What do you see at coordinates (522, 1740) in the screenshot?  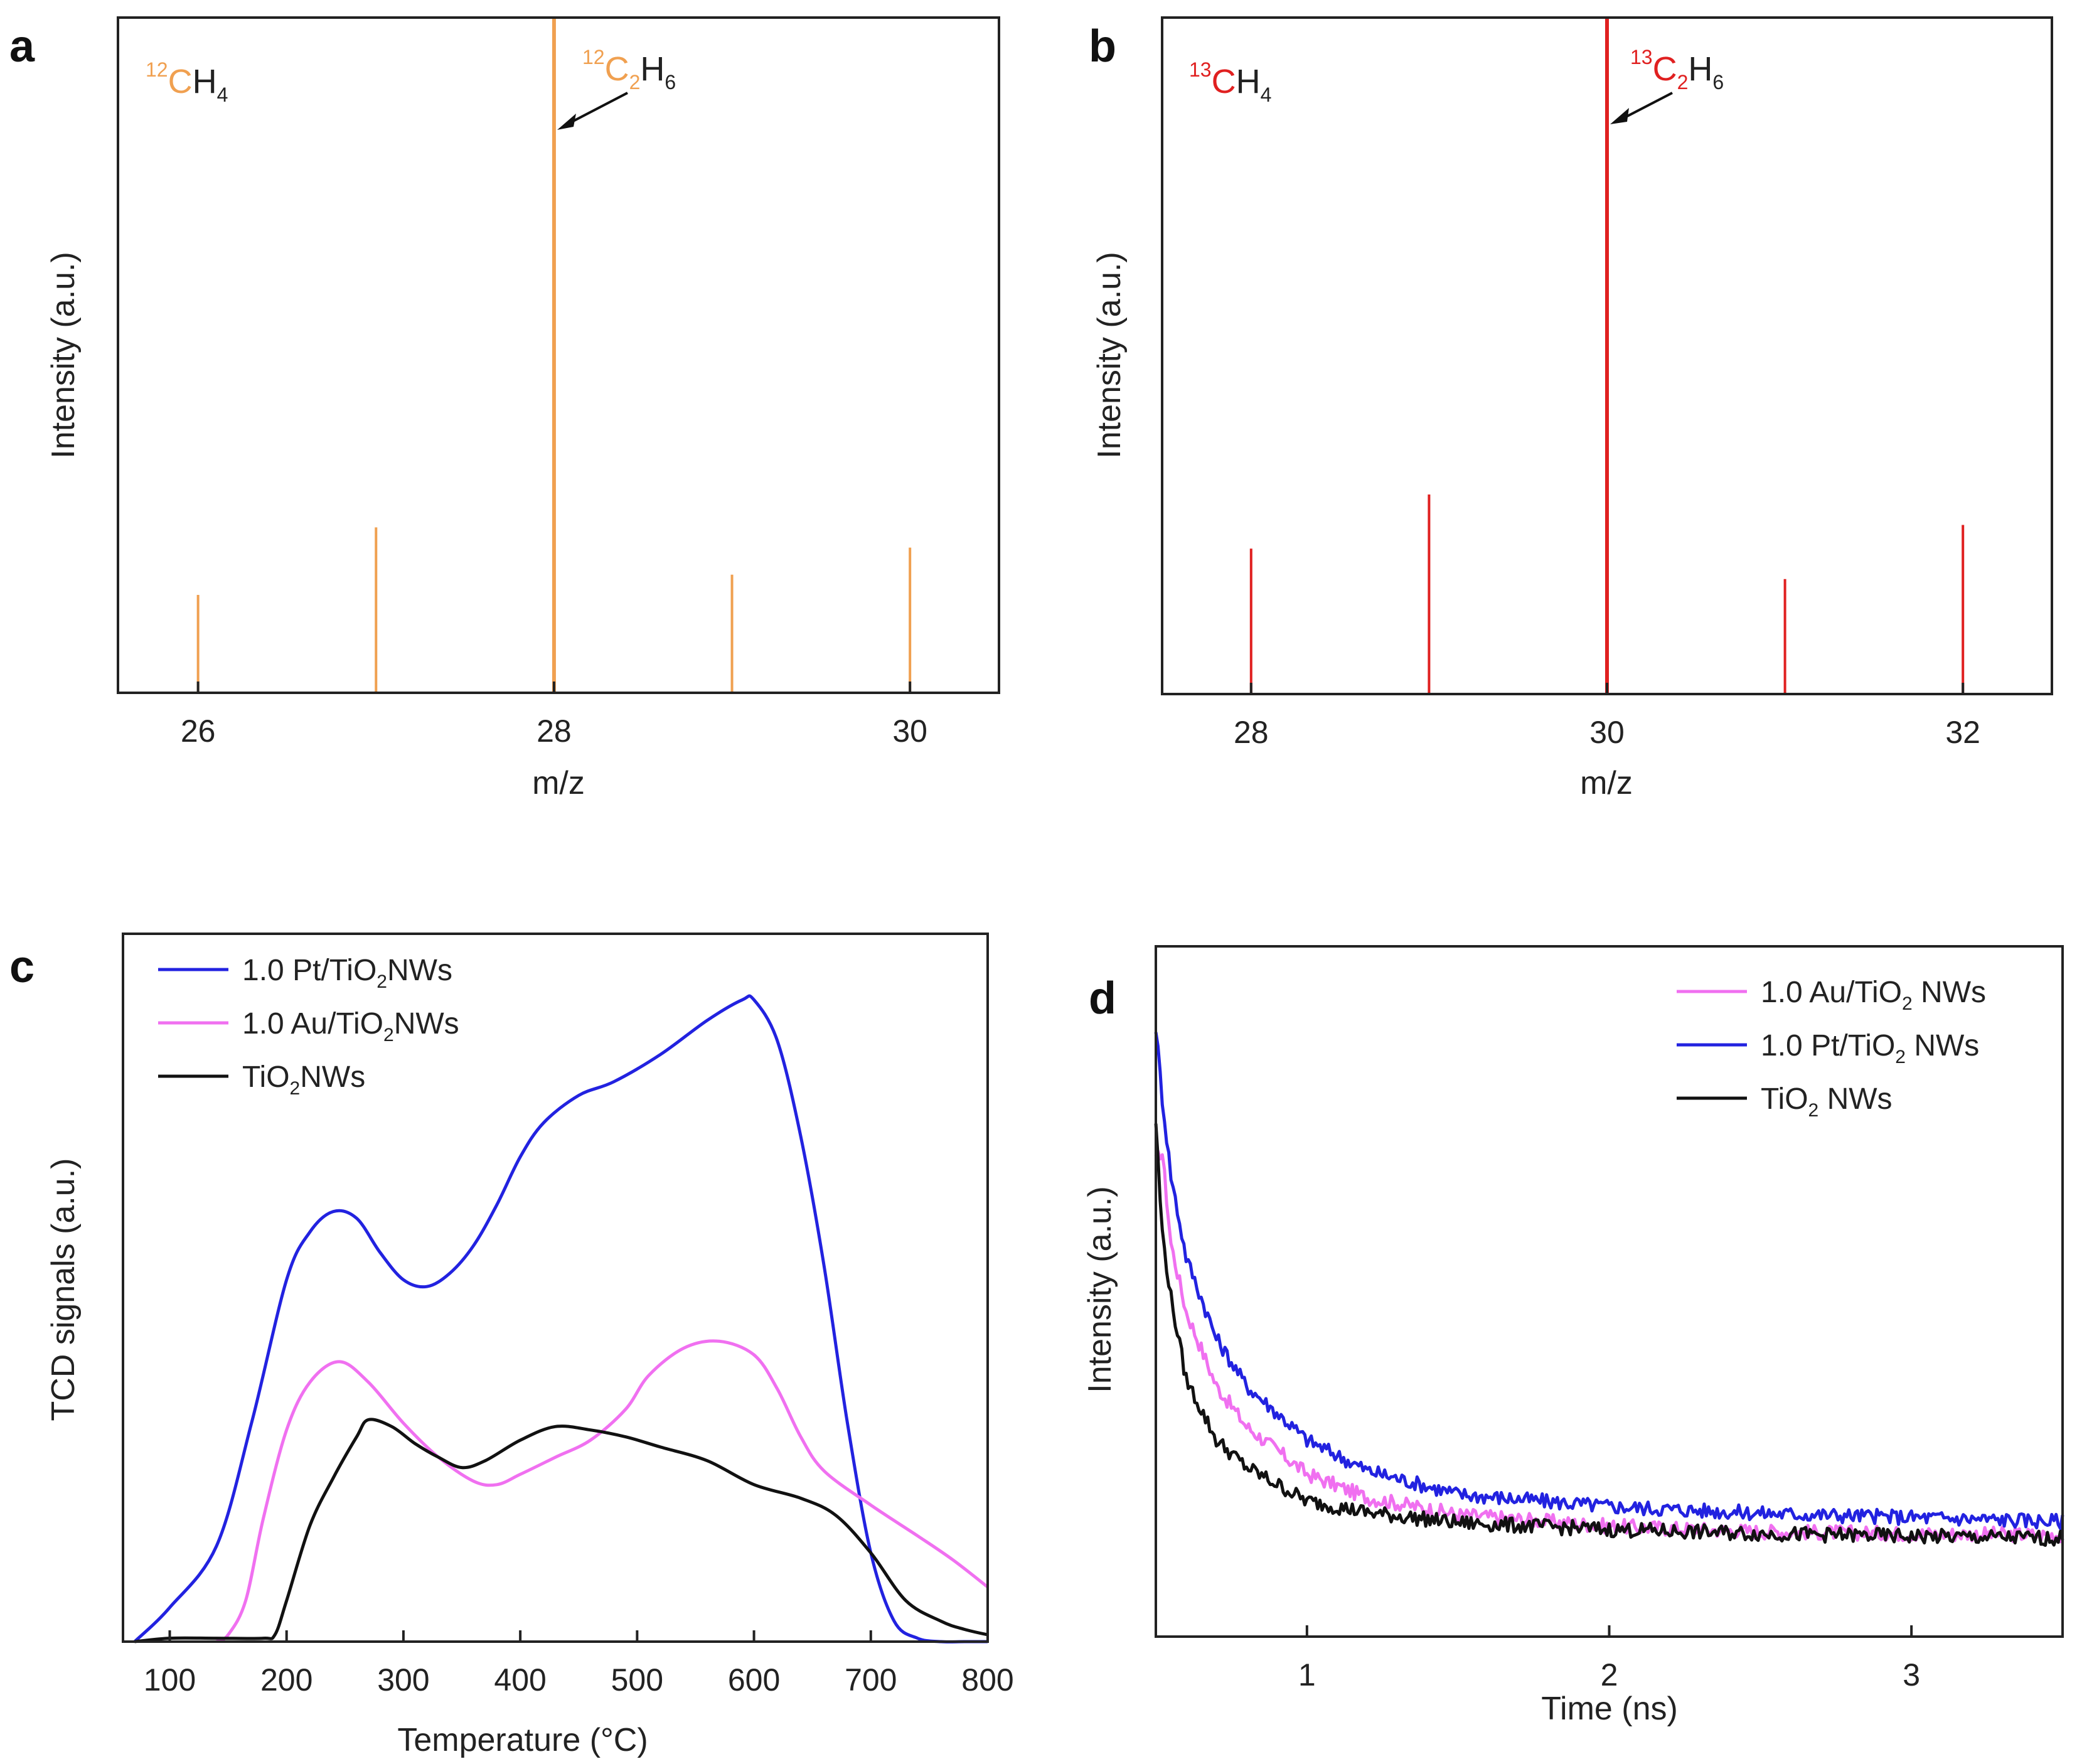 I see `x-axis-label-c: Temperature (°C)` at bounding box center [522, 1740].